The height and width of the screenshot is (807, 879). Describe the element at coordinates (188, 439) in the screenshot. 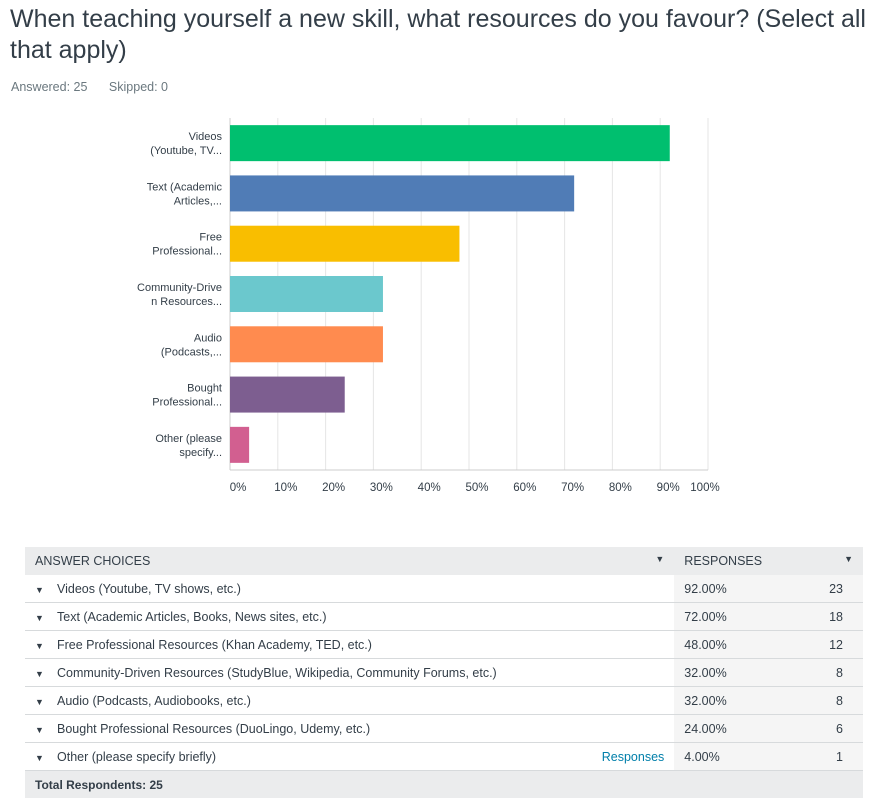

I see `category-label: Other (please` at that location.